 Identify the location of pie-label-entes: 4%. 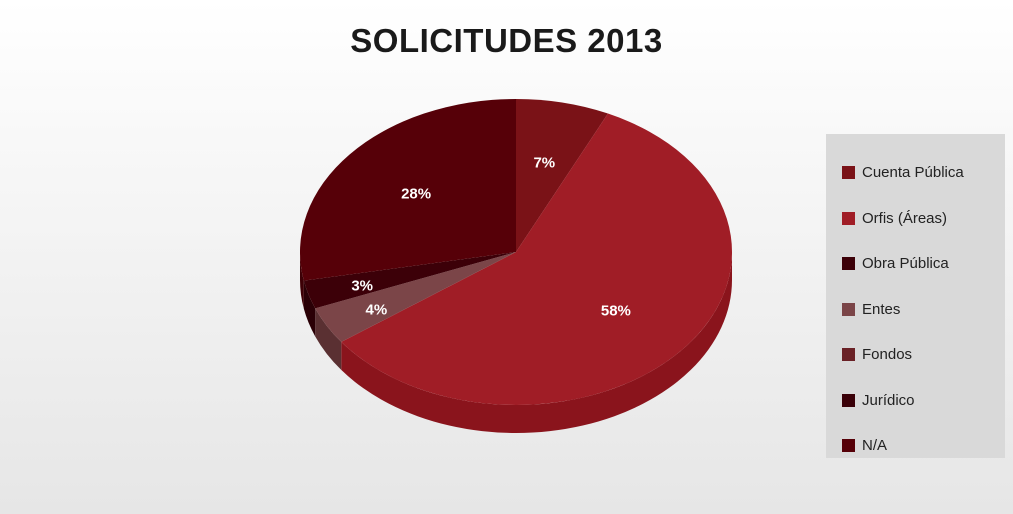
(377, 310).